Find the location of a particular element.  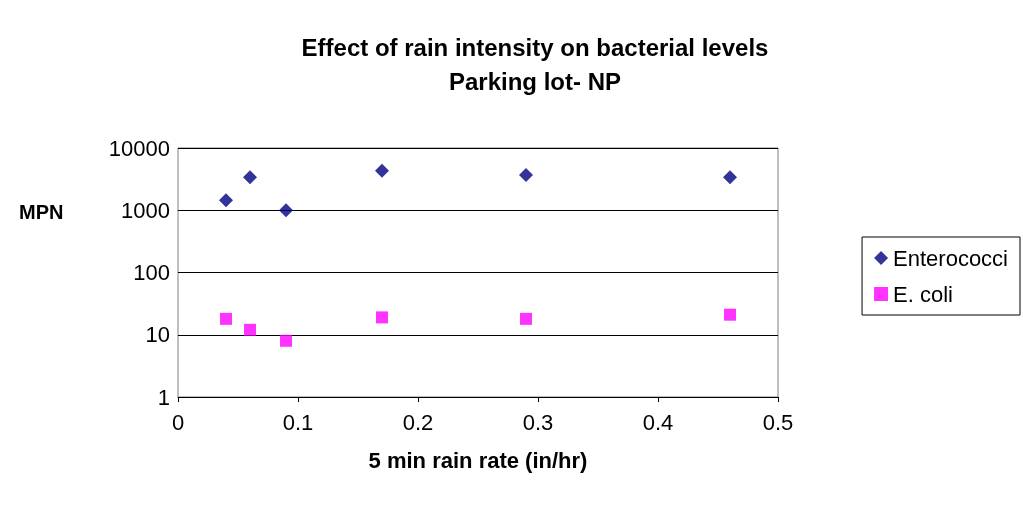

chart-title: Effect of rain intensity on bacterial levels is located at coordinates (535, 47).